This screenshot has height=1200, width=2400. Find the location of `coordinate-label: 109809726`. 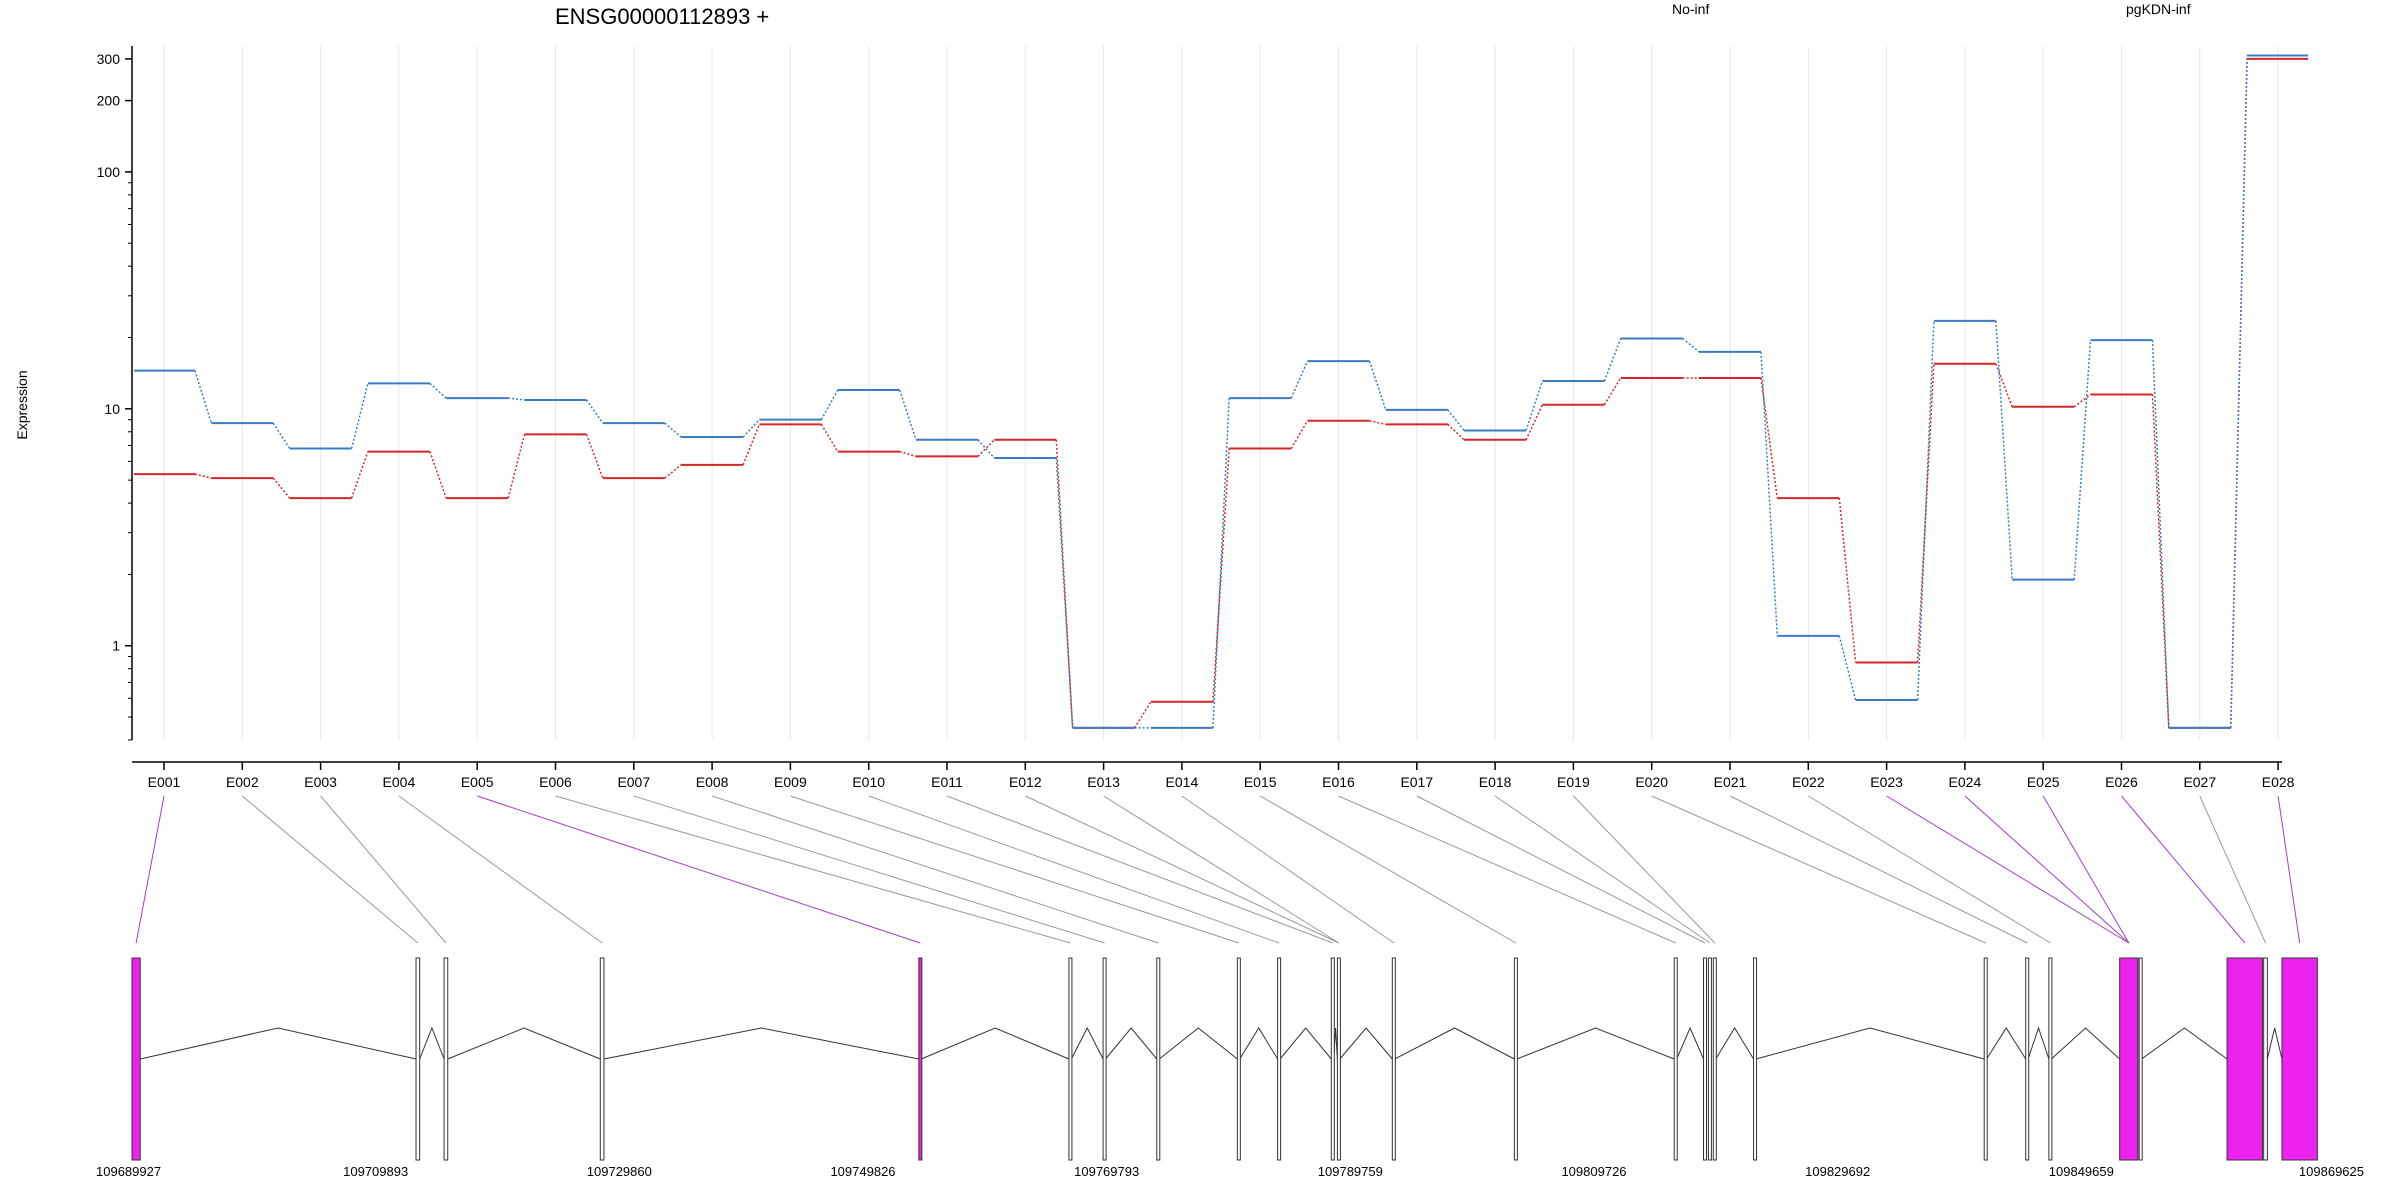

coordinate-label: 109809726 is located at coordinates (1593, 1171).